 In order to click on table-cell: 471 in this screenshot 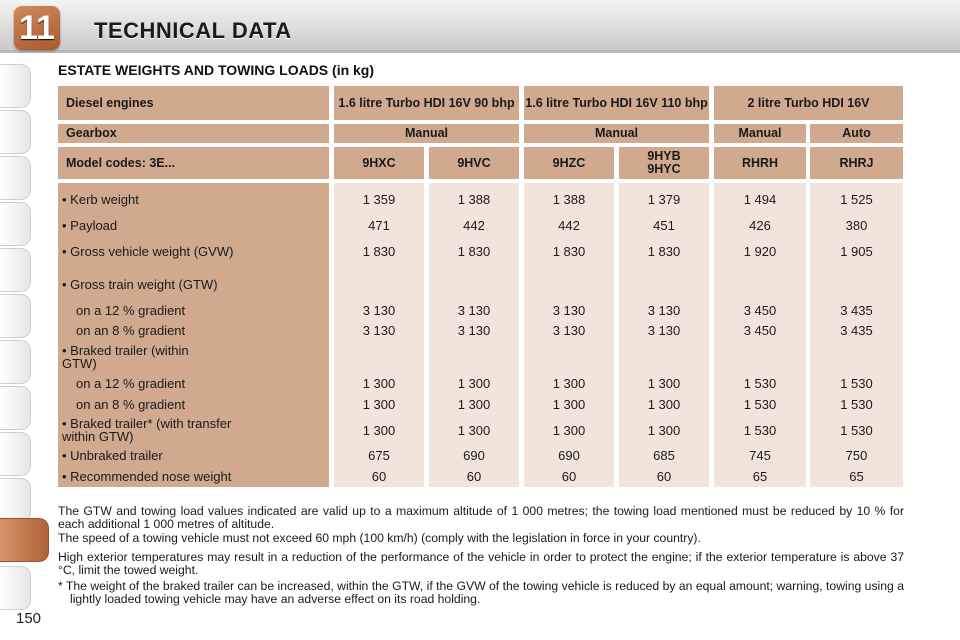, I will do `click(379, 225)`.